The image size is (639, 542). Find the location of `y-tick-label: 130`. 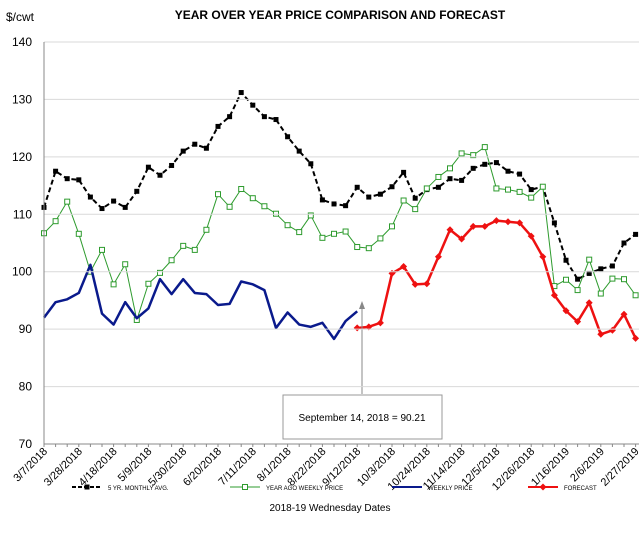

y-tick-label: 130 is located at coordinates (22, 99).